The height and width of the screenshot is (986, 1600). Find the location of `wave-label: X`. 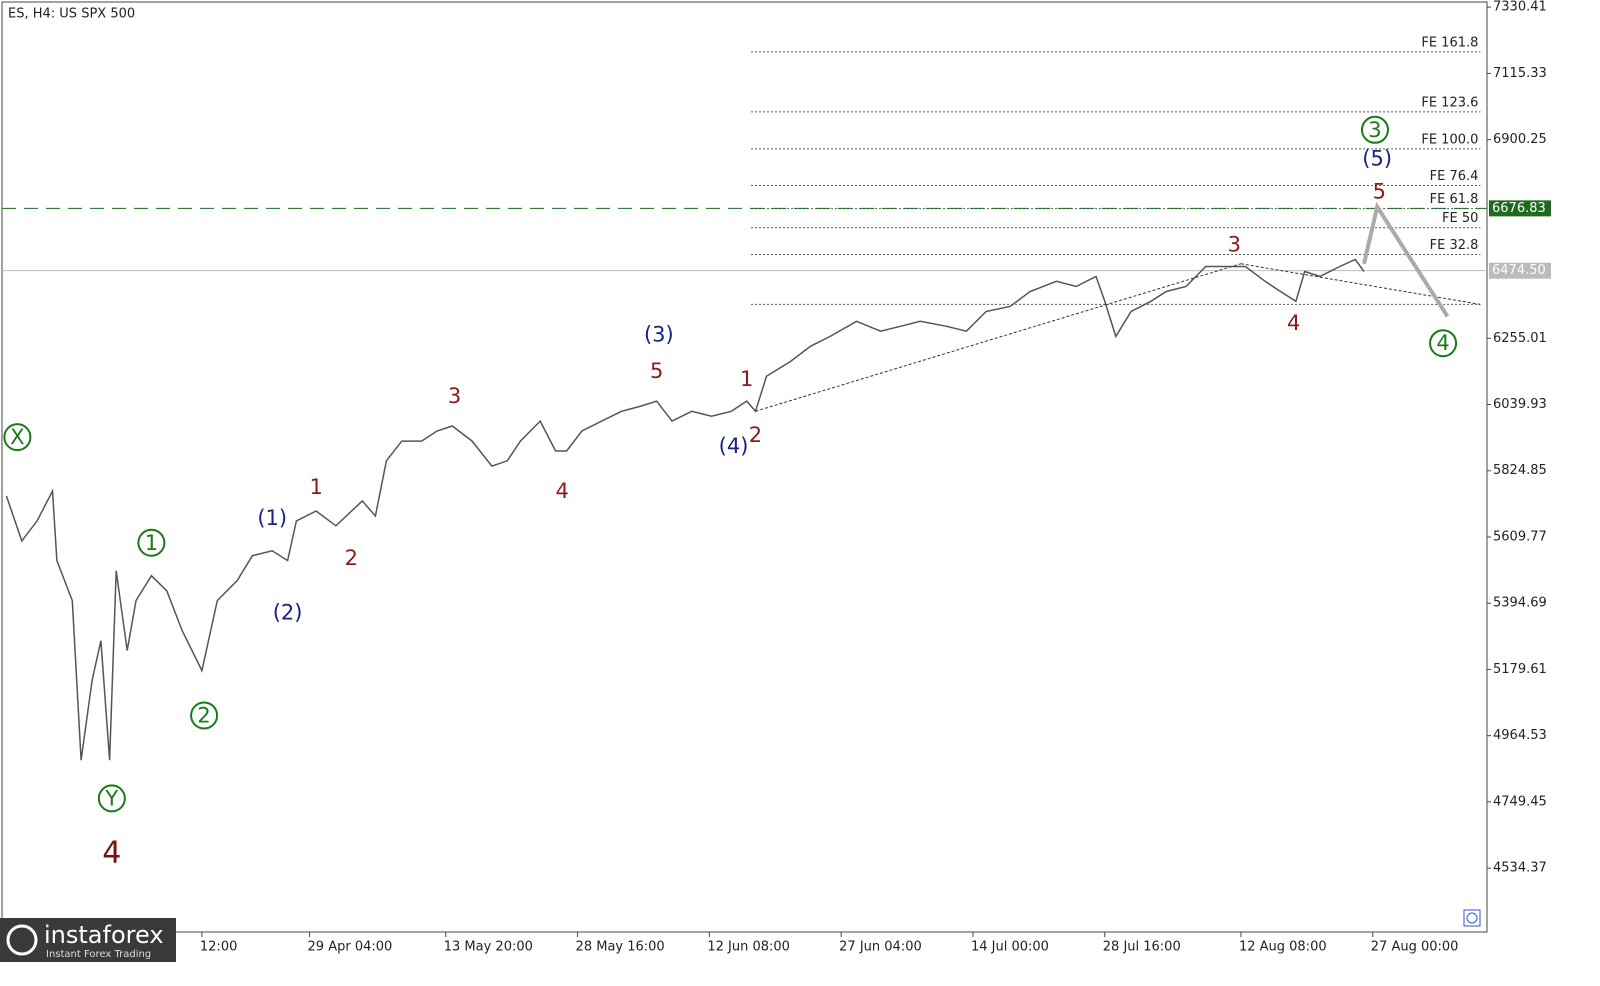

wave-label: X is located at coordinates (17, 437).